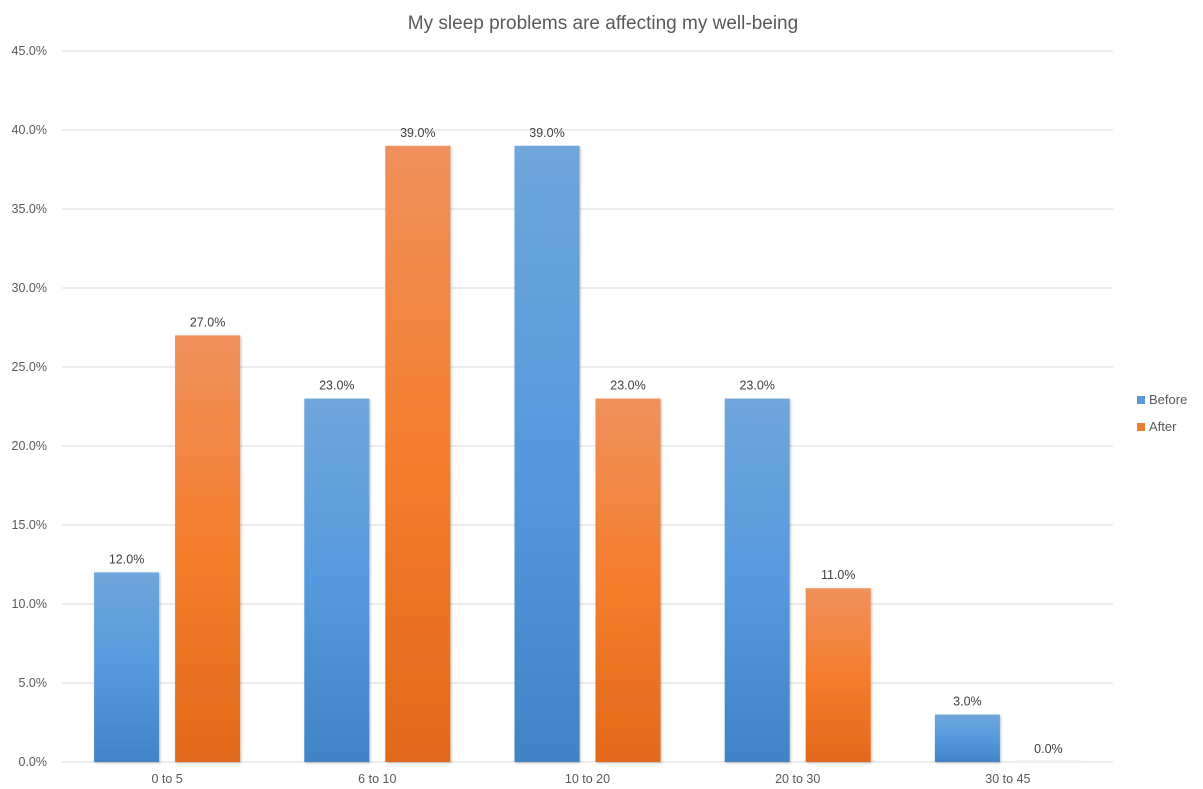 This screenshot has height=789, width=1203. What do you see at coordinates (1141, 427) in the screenshot?
I see `legend-swatch-after` at bounding box center [1141, 427].